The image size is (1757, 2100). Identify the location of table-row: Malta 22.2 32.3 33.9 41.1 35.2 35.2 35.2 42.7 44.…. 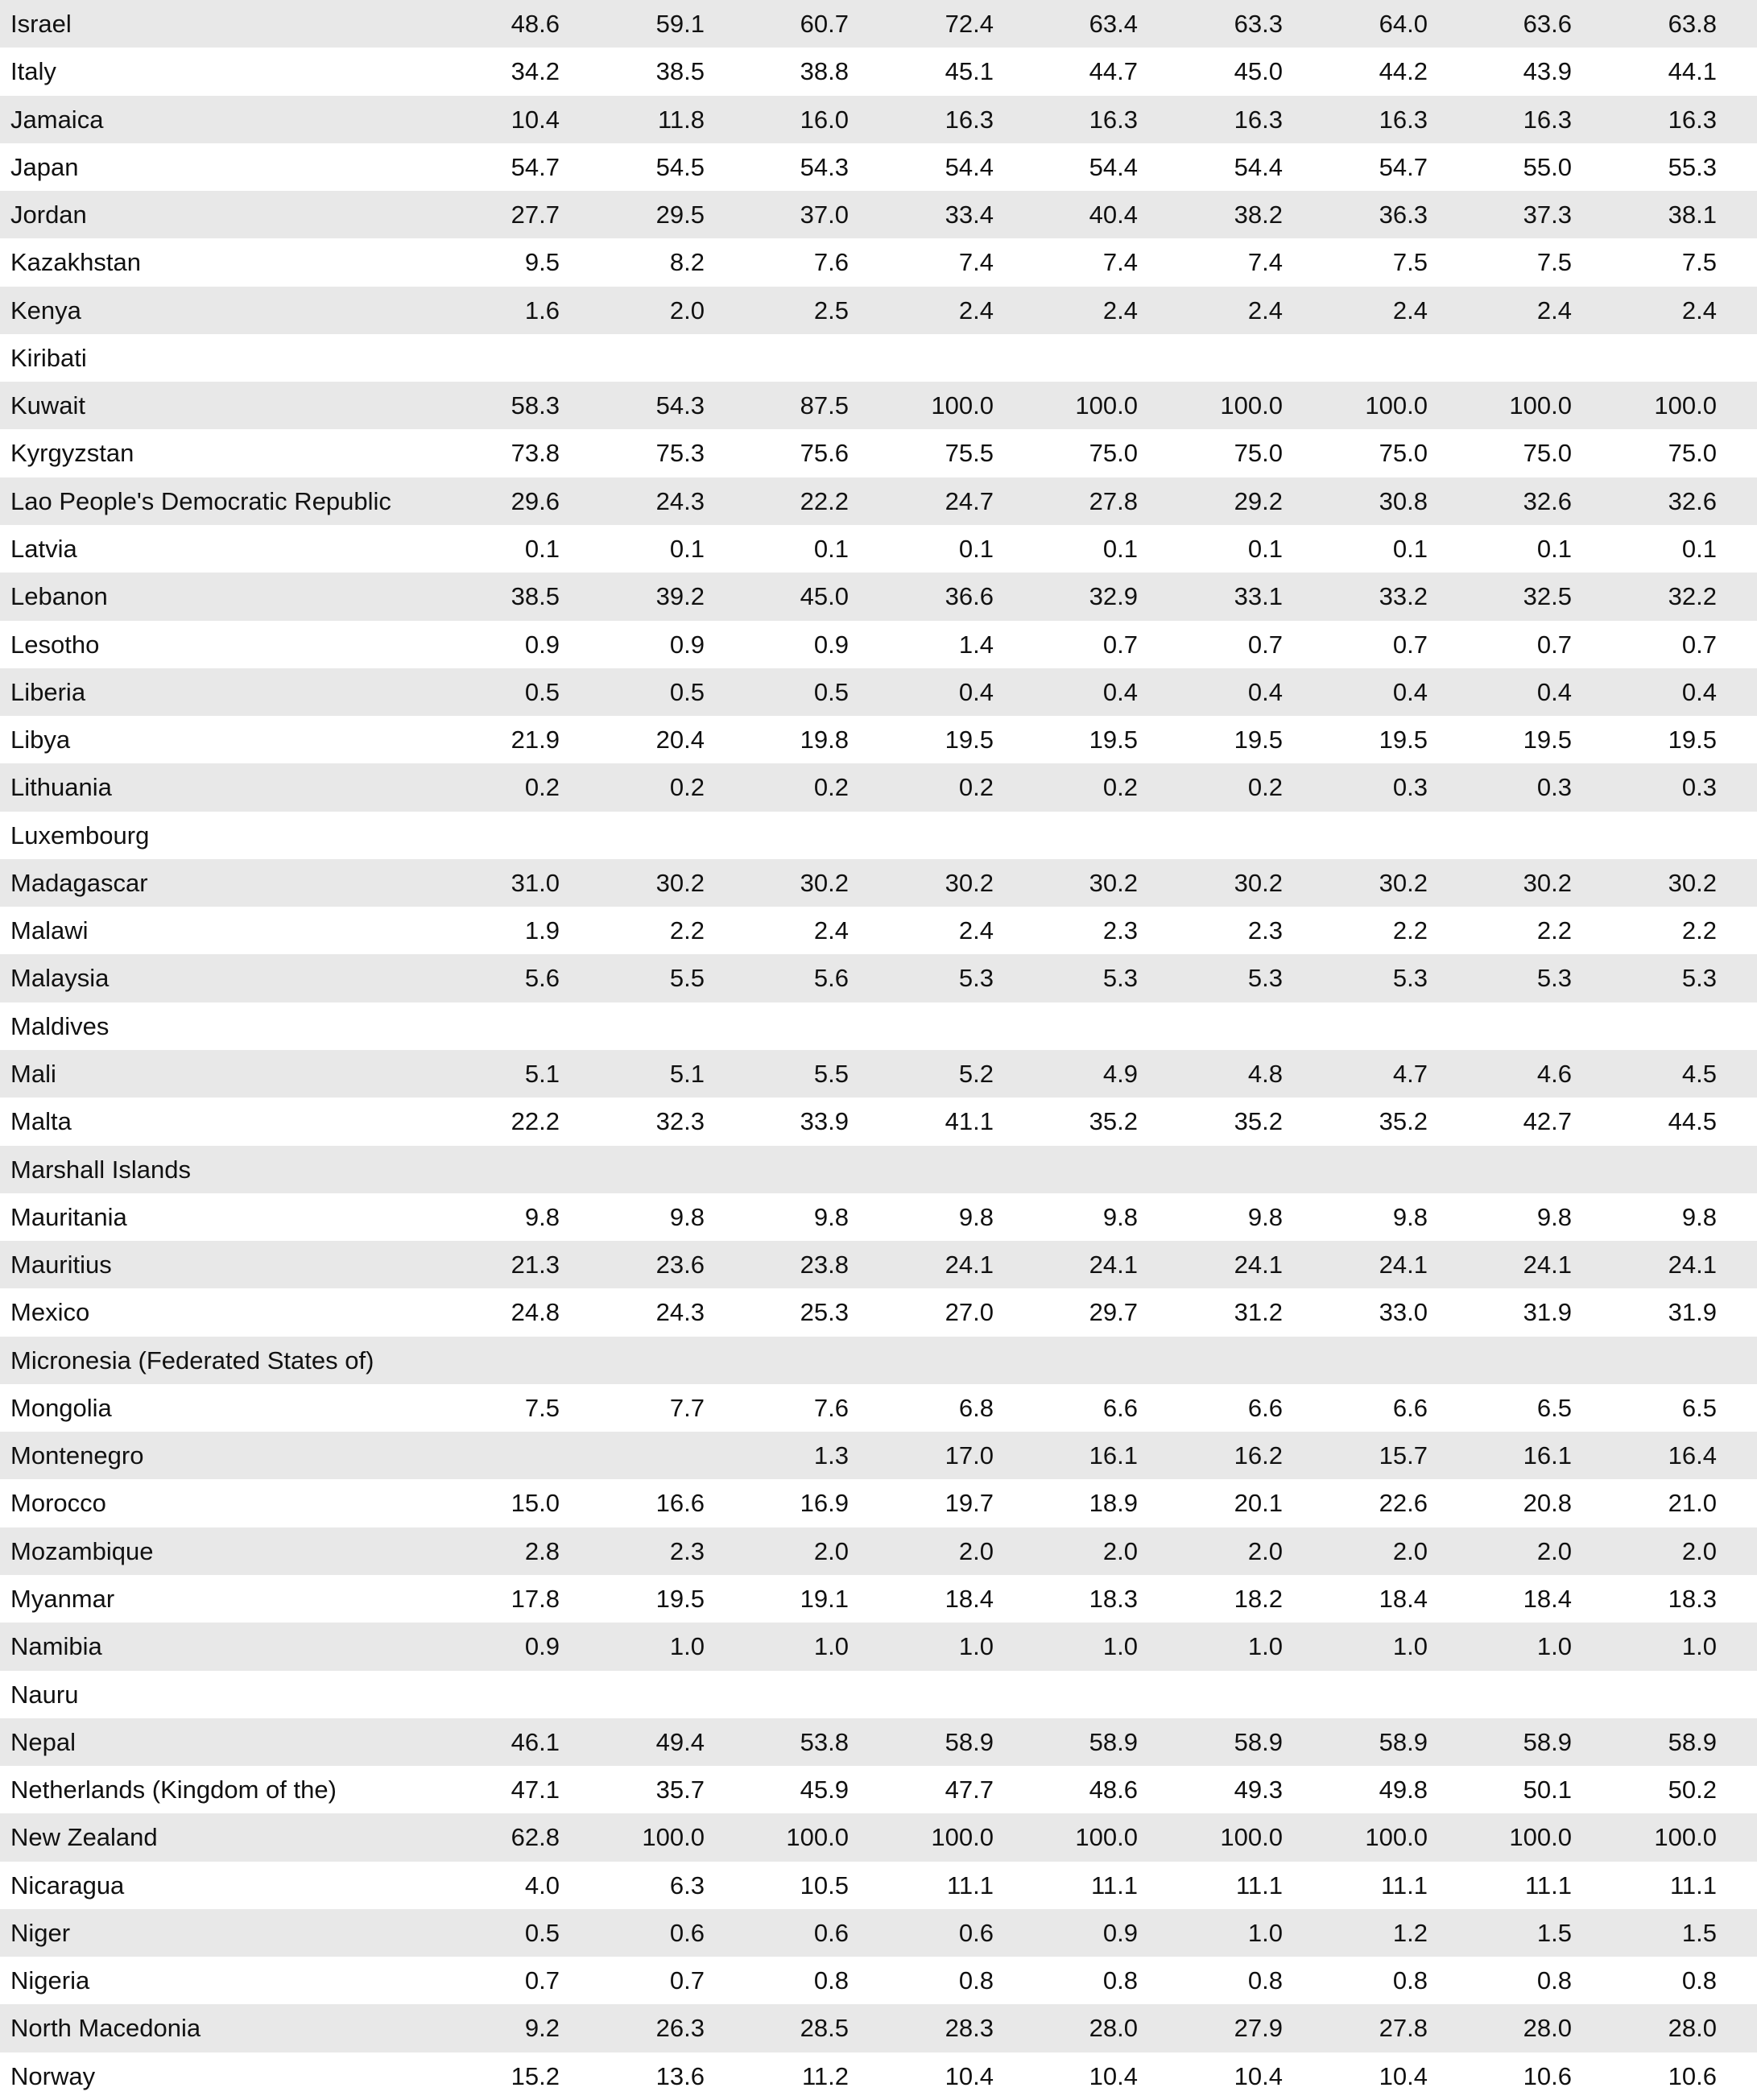
(878, 1121).